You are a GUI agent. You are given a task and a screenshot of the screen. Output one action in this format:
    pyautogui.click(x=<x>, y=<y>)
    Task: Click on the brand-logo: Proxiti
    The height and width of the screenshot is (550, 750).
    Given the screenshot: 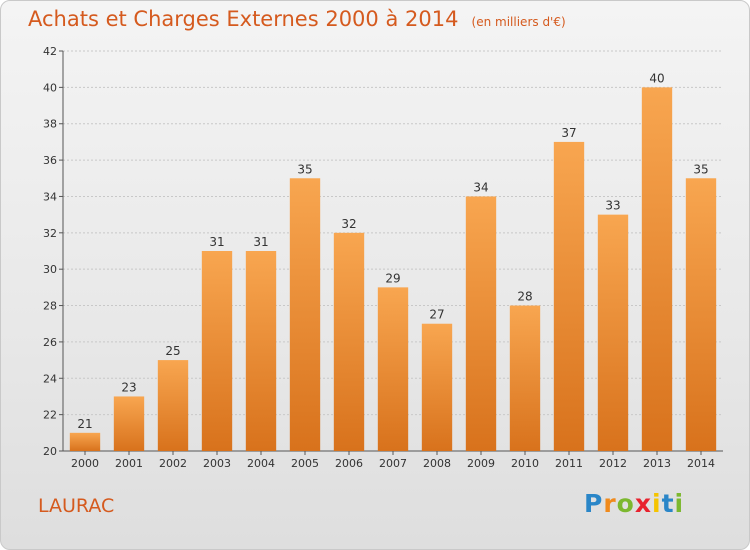 What is the action you would take?
    pyautogui.click(x=634, y=503)
    